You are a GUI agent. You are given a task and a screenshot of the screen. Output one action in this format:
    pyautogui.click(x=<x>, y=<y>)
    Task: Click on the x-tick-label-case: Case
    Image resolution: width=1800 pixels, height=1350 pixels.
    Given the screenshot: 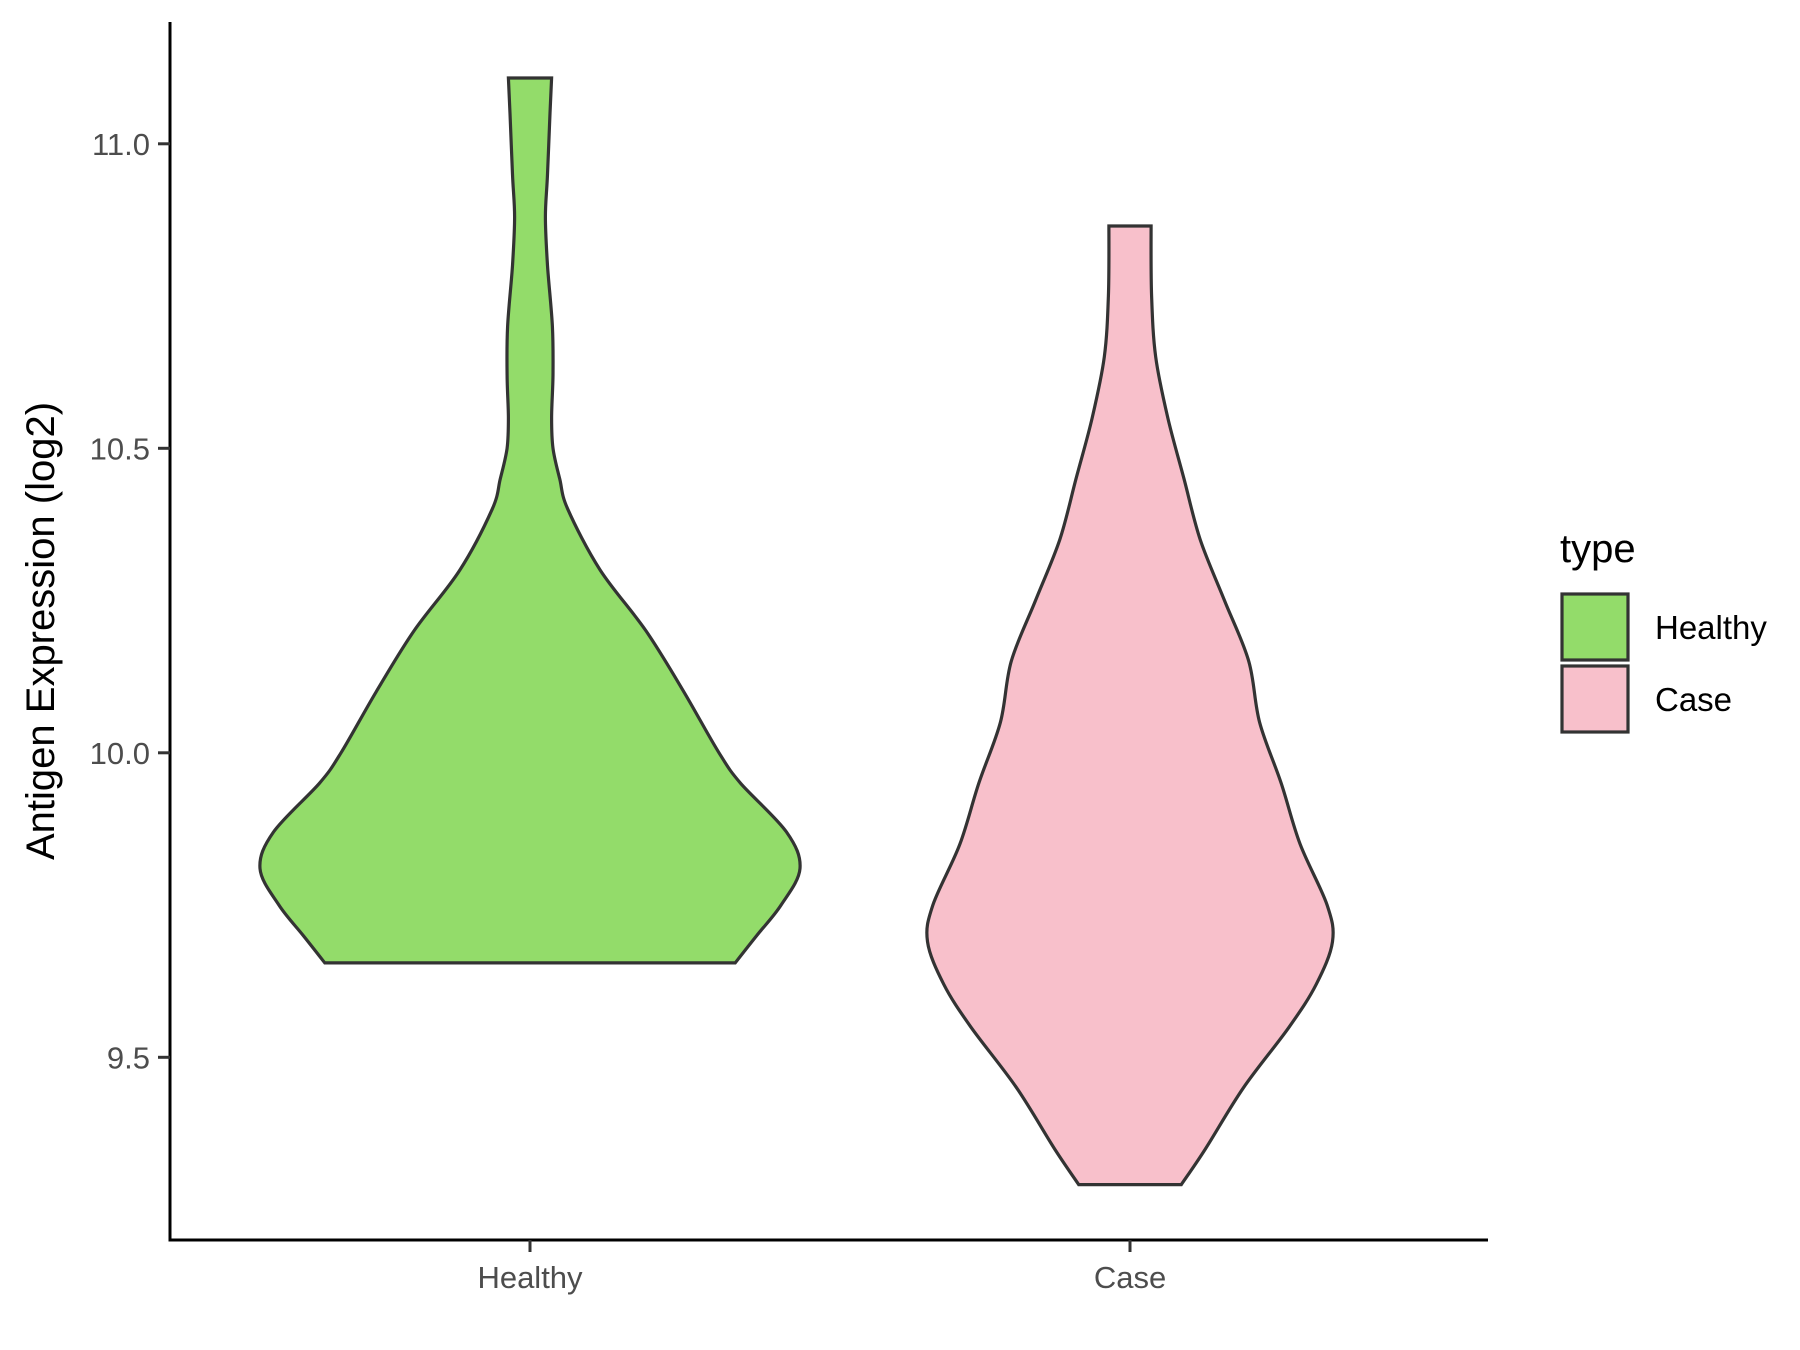 What is the action you would take?
    pyautogui.click(x=1130, y=1277)
    